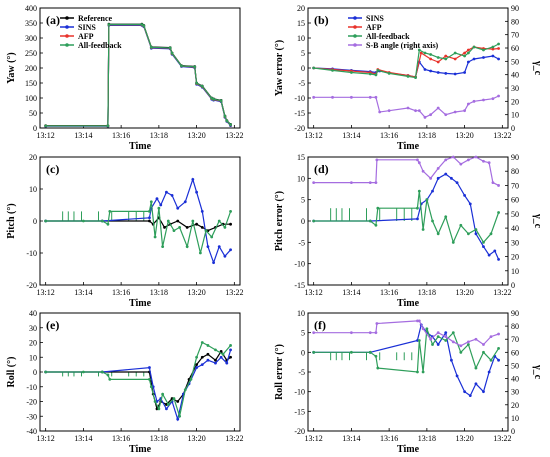  I want to click on y-tick-label: -15, so click(299, 285).